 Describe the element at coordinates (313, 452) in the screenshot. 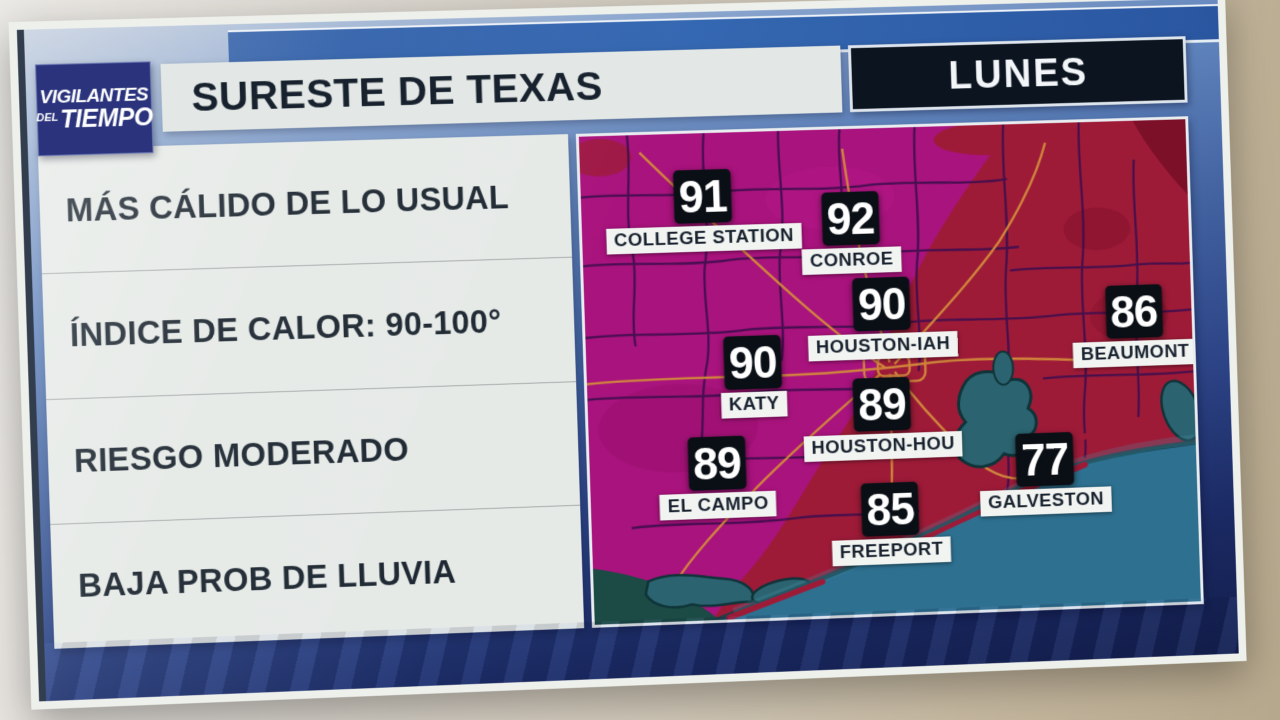

I see `panel-item: RIESGO MODERADO` at that location.